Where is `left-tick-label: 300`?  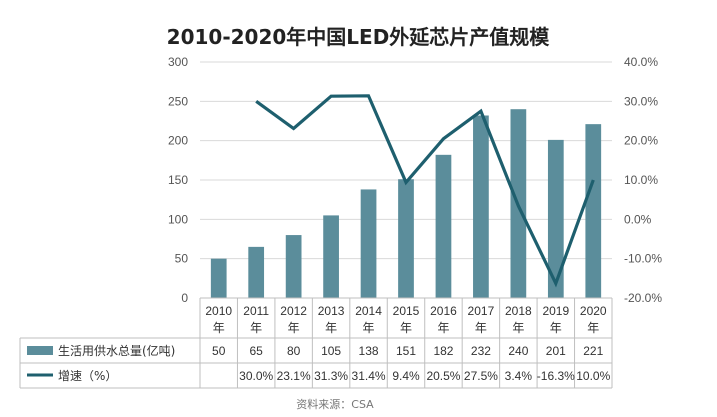
left-tick-label: 300 is located at coordinates (178, 62).